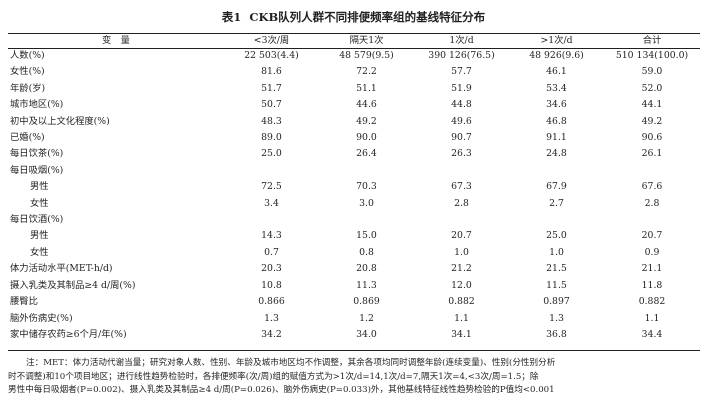 The height and width of the screenshot is (407, 707). What do you see at coordinates (556, 72) in the screenshot?
I see `table-cell: 46.1` at bounding box center [556, 72].